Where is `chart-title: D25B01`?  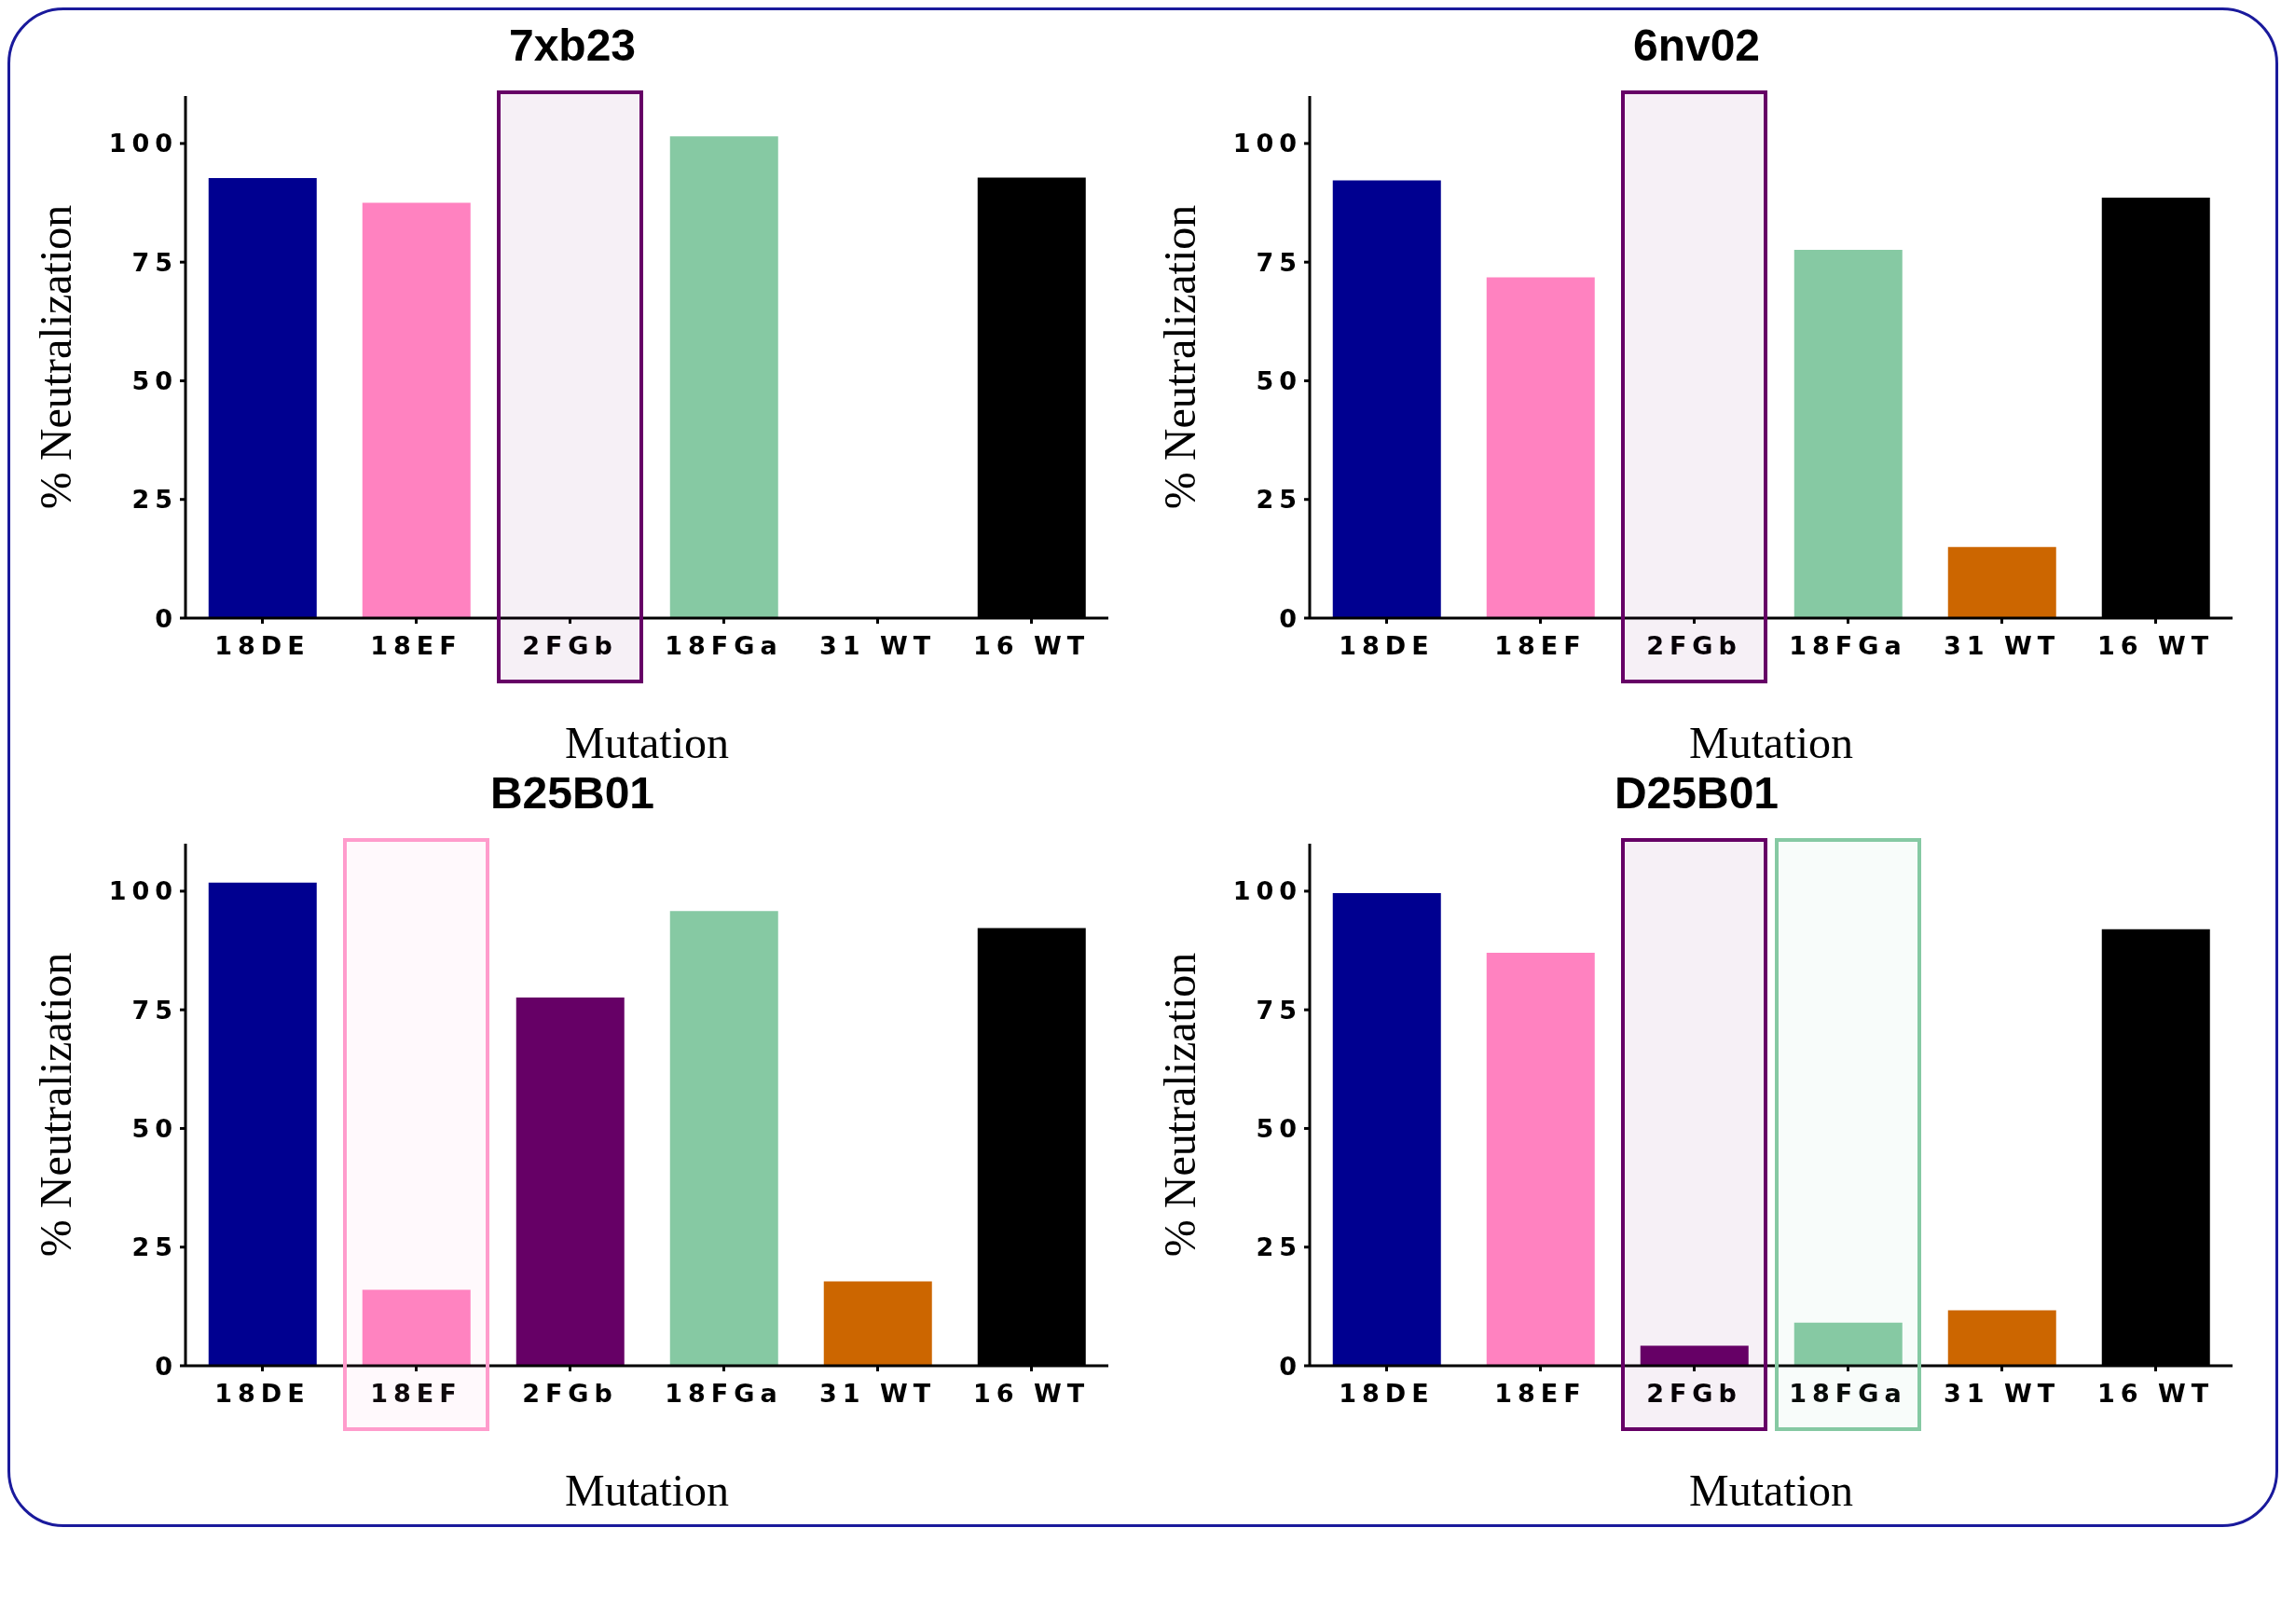 chart-title: D25B01 is located at coordinates (1696, 793).